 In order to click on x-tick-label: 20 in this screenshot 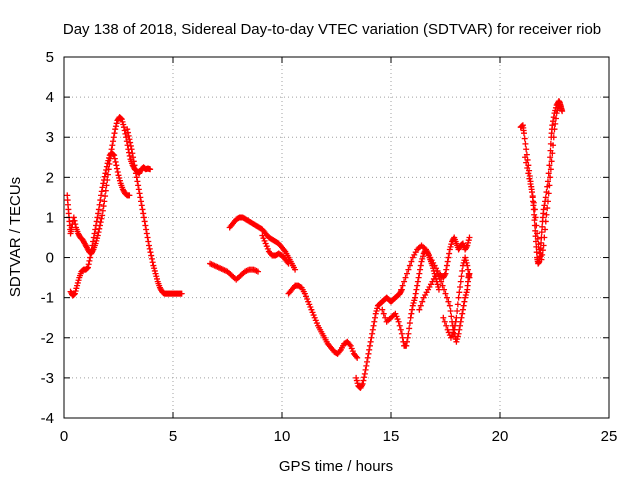, I will do `click(500, 436)`.